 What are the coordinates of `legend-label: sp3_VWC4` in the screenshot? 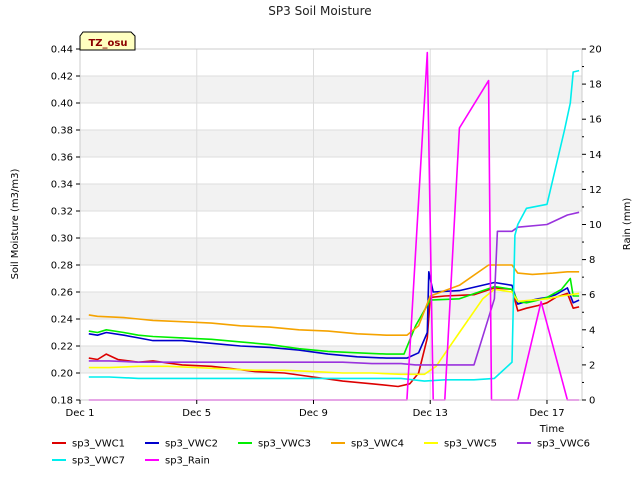 It's located at (377, 444).